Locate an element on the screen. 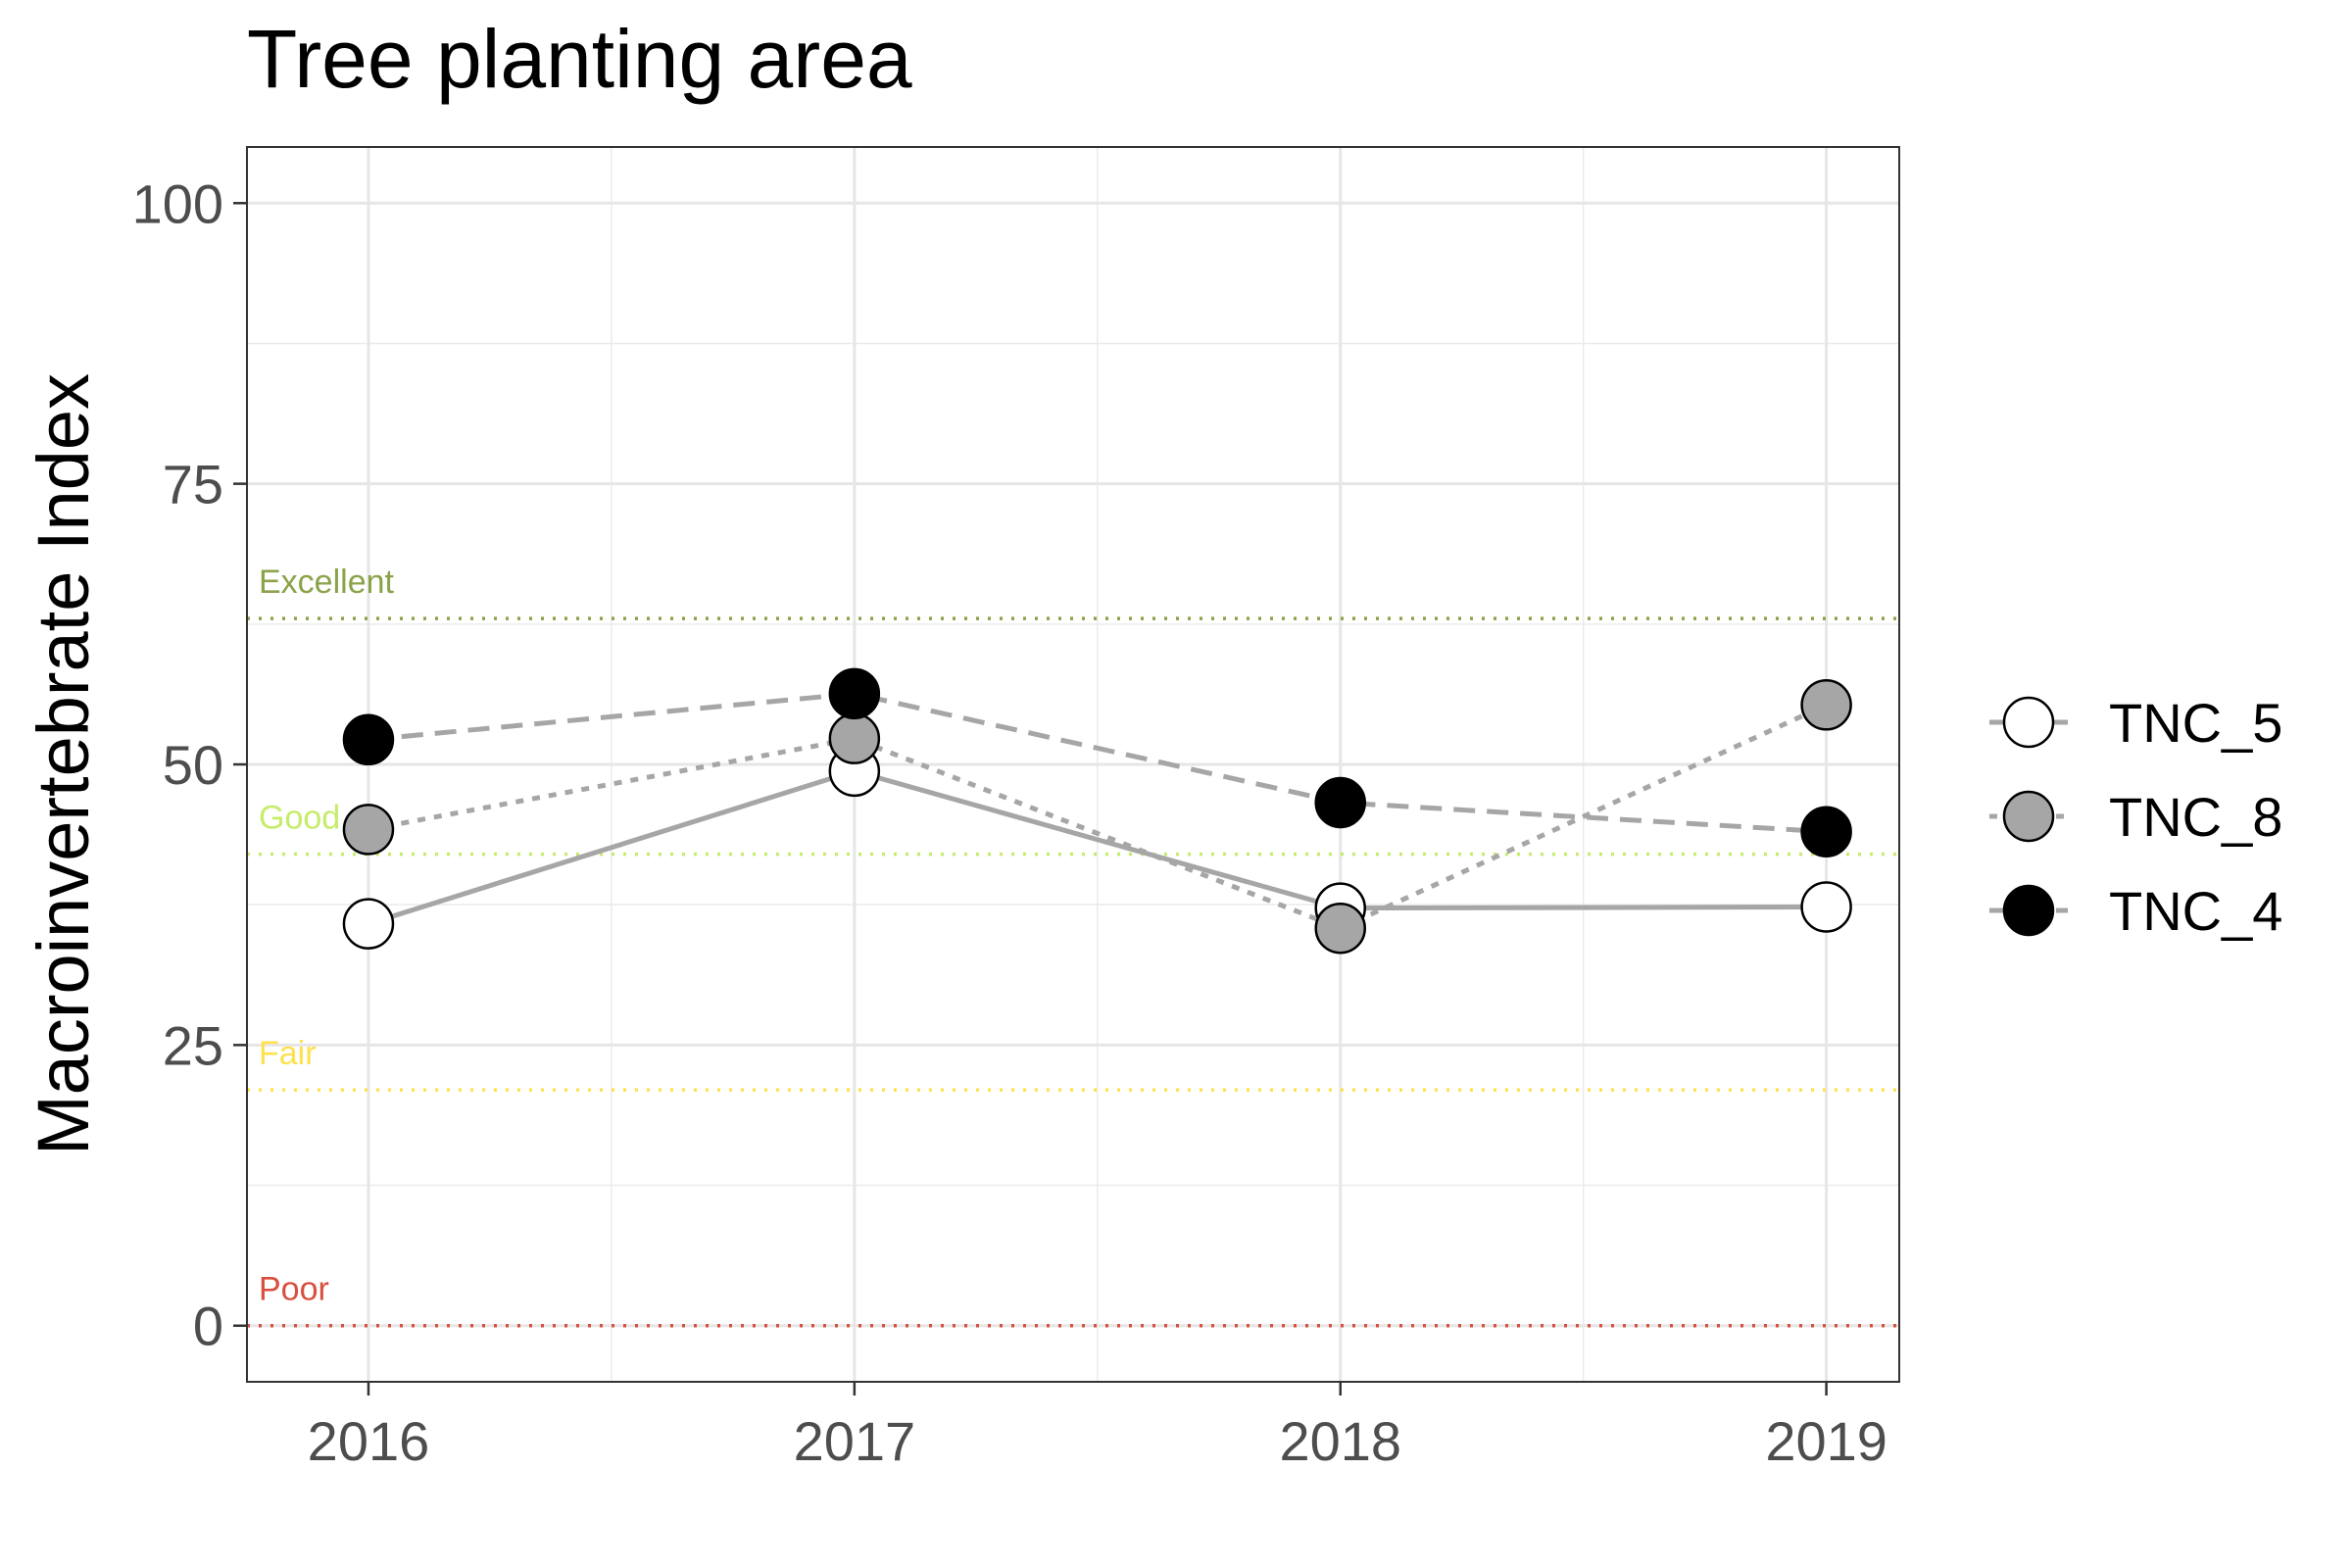 The image size is (2352, 1568). y-axis: 0 25 50 75 100 is located at coordinates (189, 764).